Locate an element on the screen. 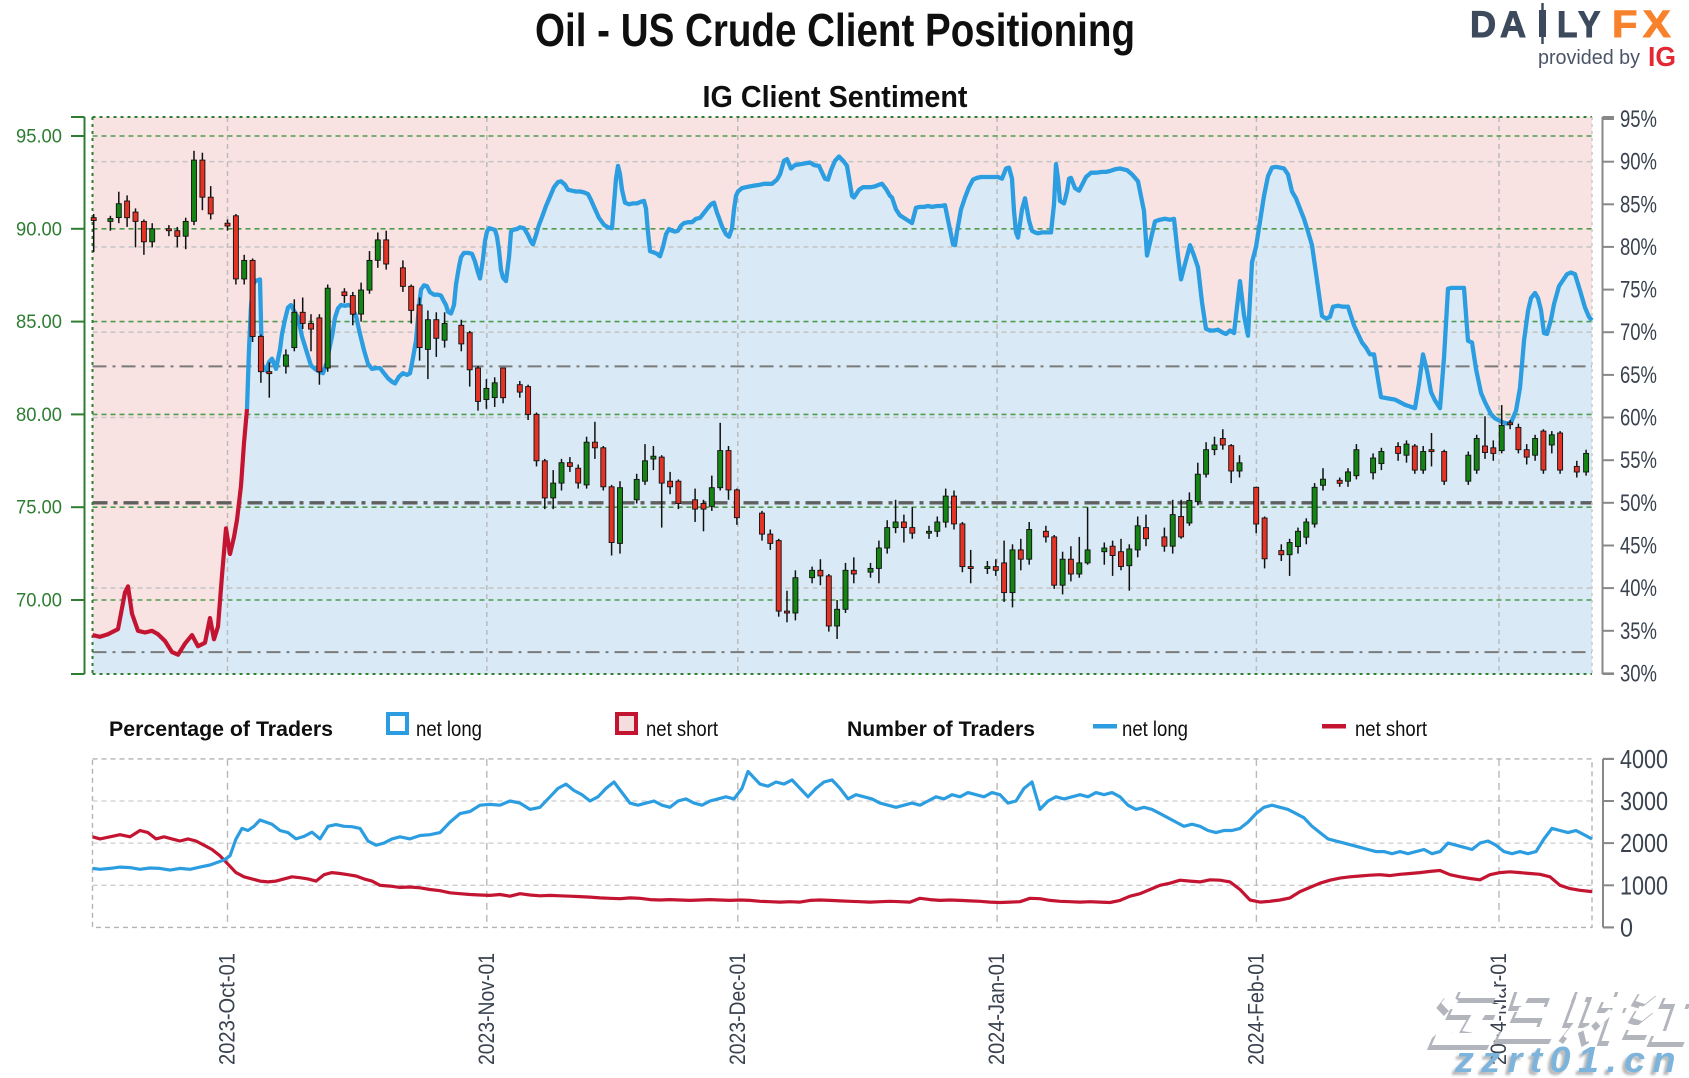  svg-text: 2024-Jan-01 is located at coordinates (996, 1009).